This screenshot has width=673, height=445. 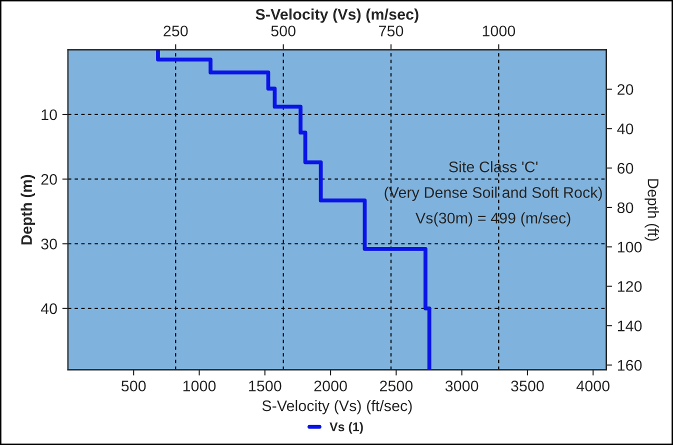 What do you see at coordinates (630, 247) in the screenshot?
I see `y2-tick-label: 100` at bounding box center [630, 247].